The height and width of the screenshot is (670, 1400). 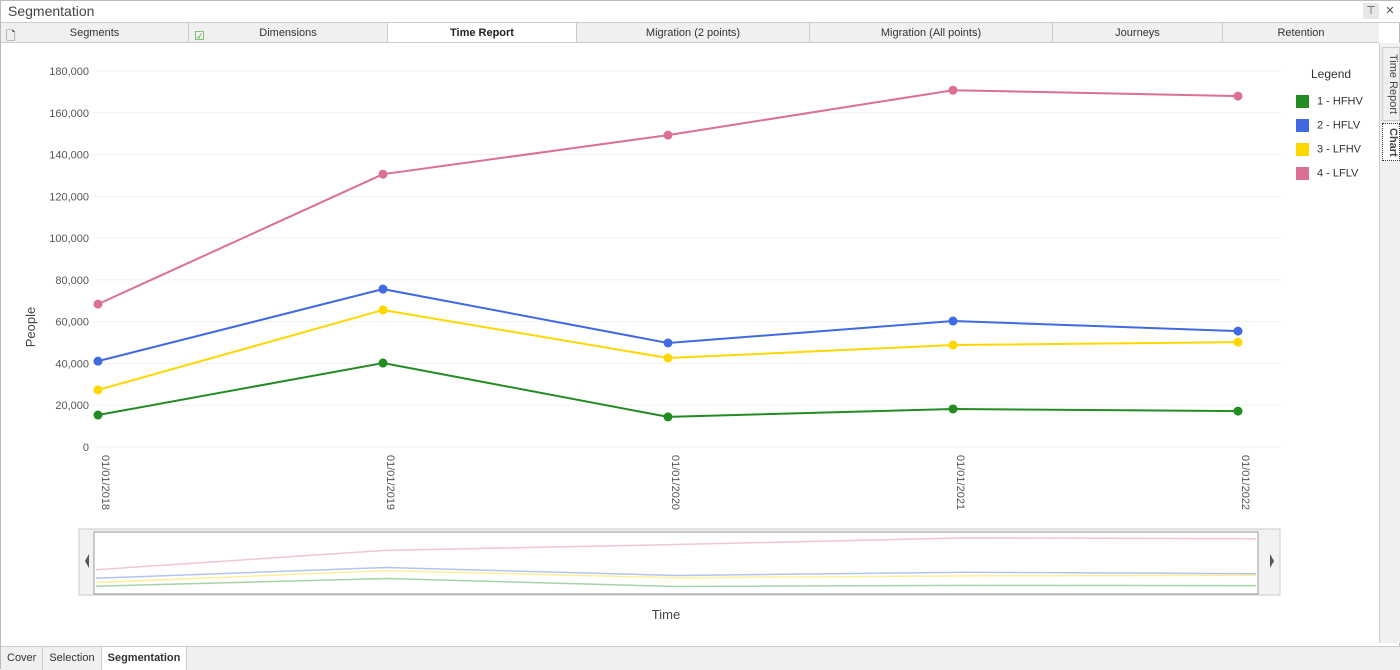 I want to click on y-tick-label: 160,000, so click(x=69, y=114).